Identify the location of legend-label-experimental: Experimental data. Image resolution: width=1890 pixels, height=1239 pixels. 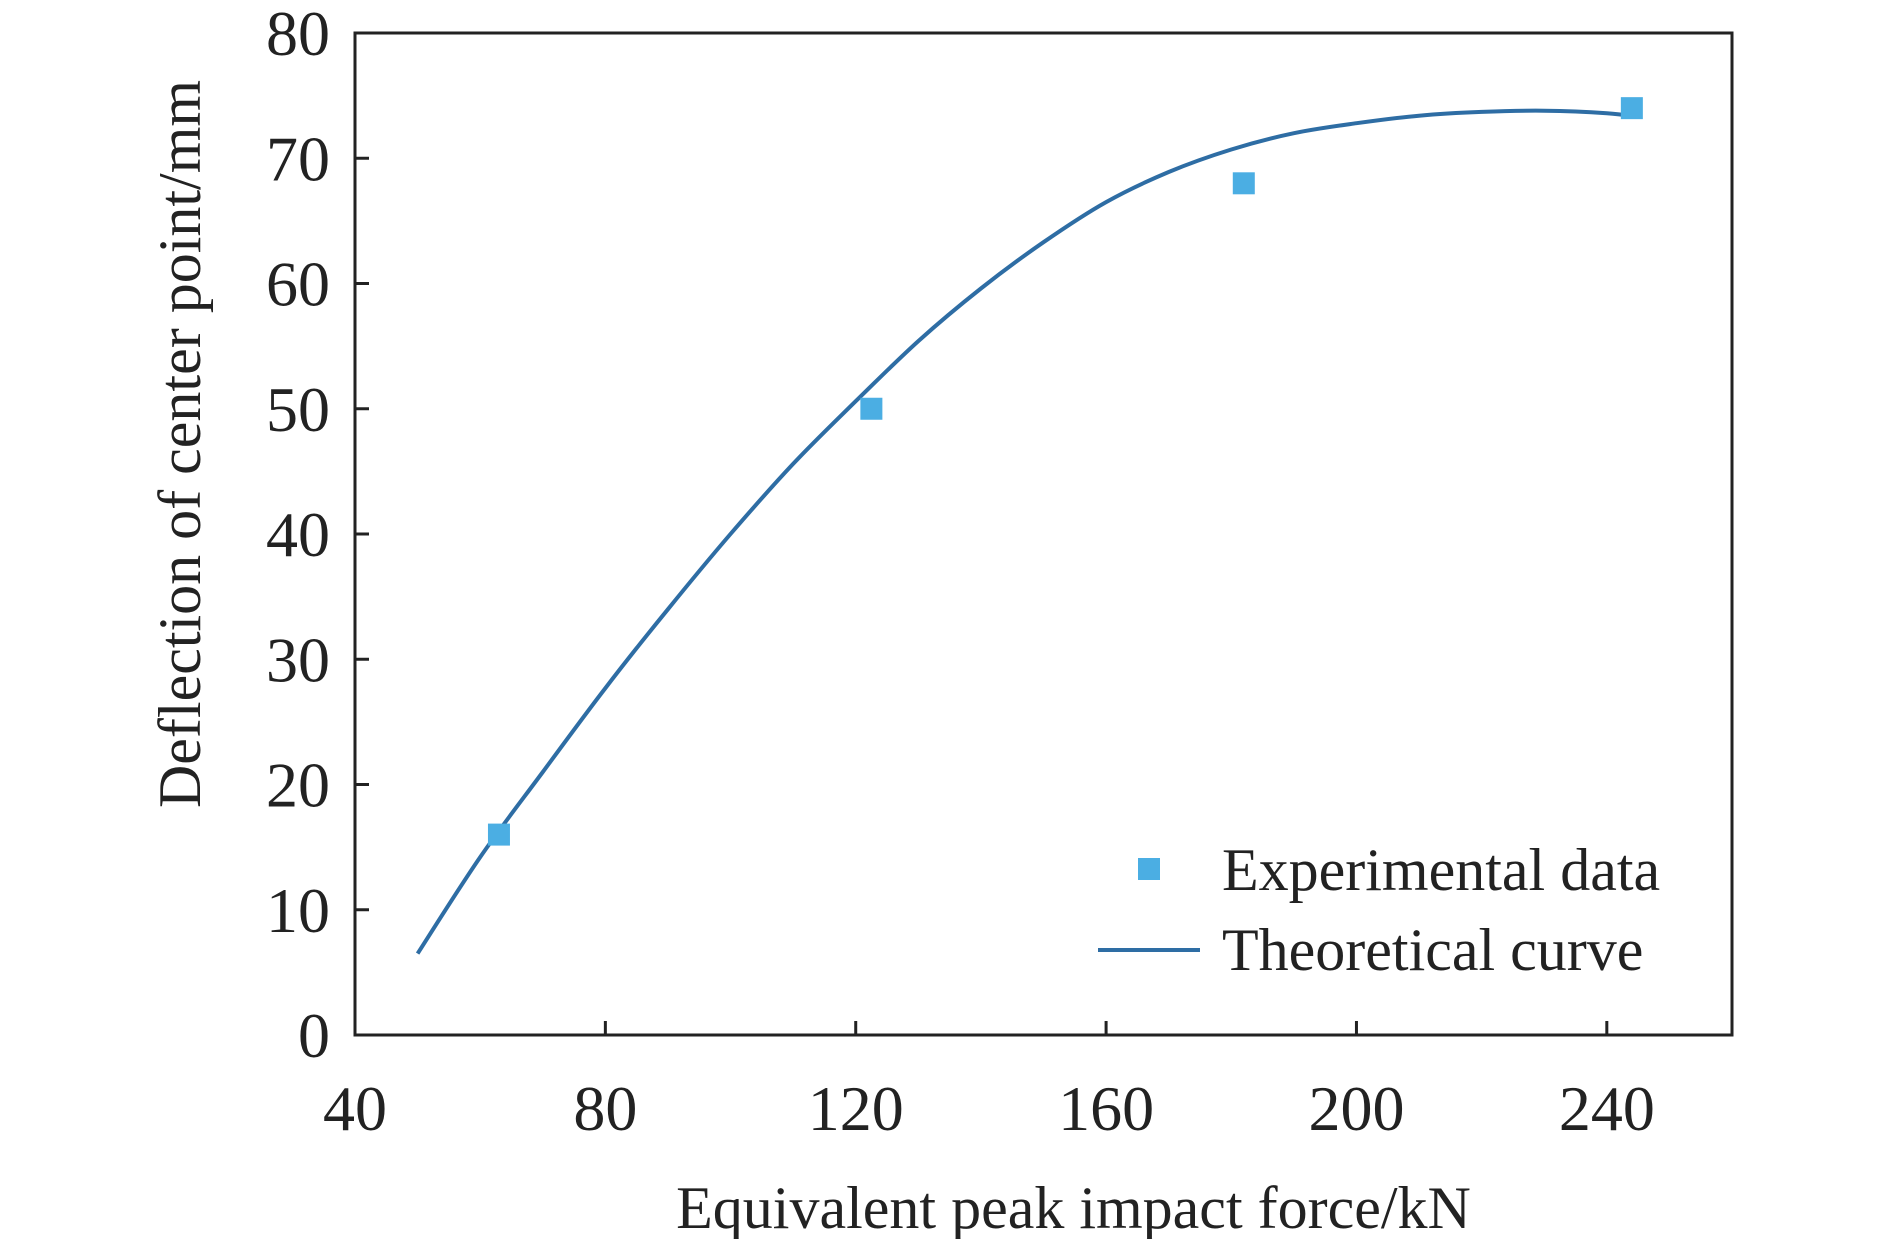
(1441, 870).